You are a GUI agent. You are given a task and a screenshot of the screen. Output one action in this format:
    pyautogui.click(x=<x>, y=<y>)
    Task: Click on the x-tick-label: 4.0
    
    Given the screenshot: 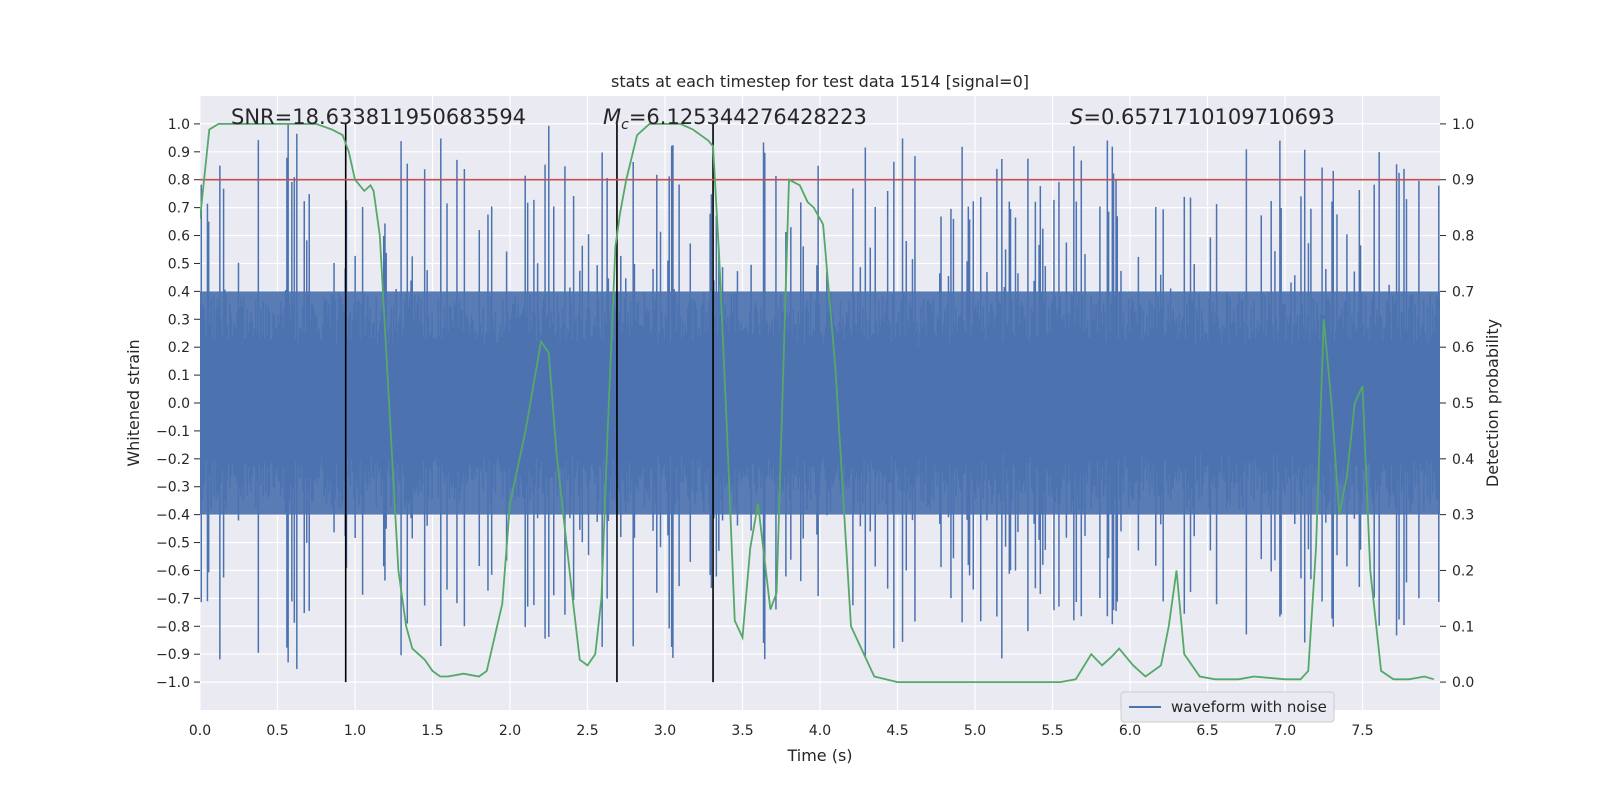 What is the action you would take?
    pyautogui.click(x=820, y=731)
    